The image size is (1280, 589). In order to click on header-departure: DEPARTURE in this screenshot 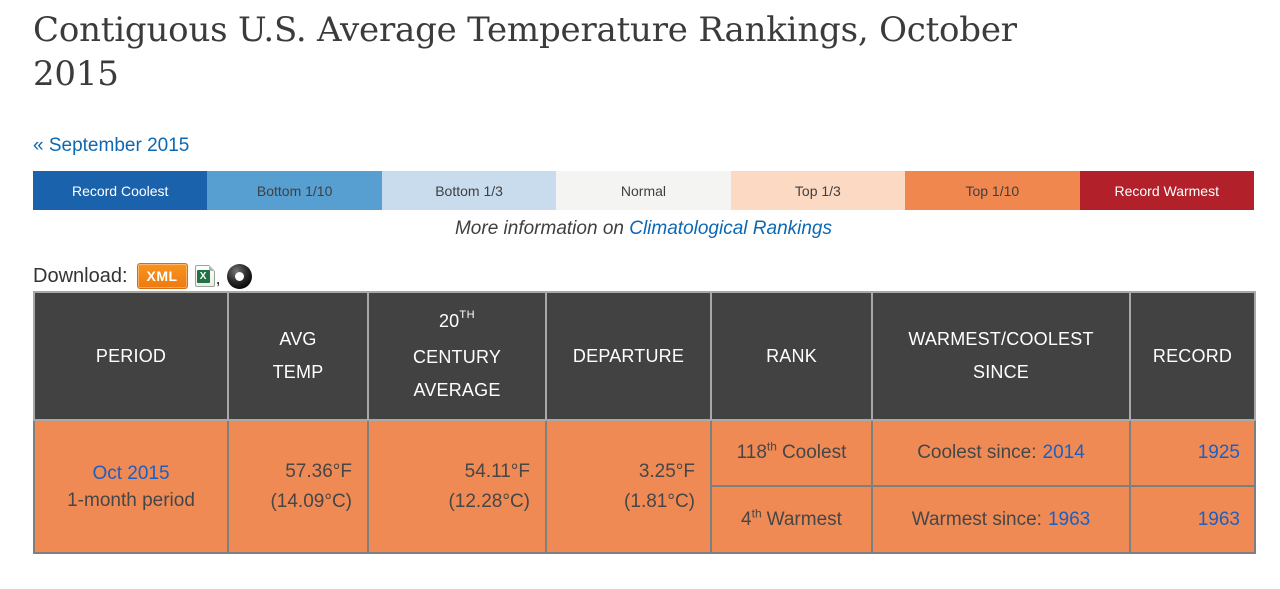, I will do `click(628, 356)`.